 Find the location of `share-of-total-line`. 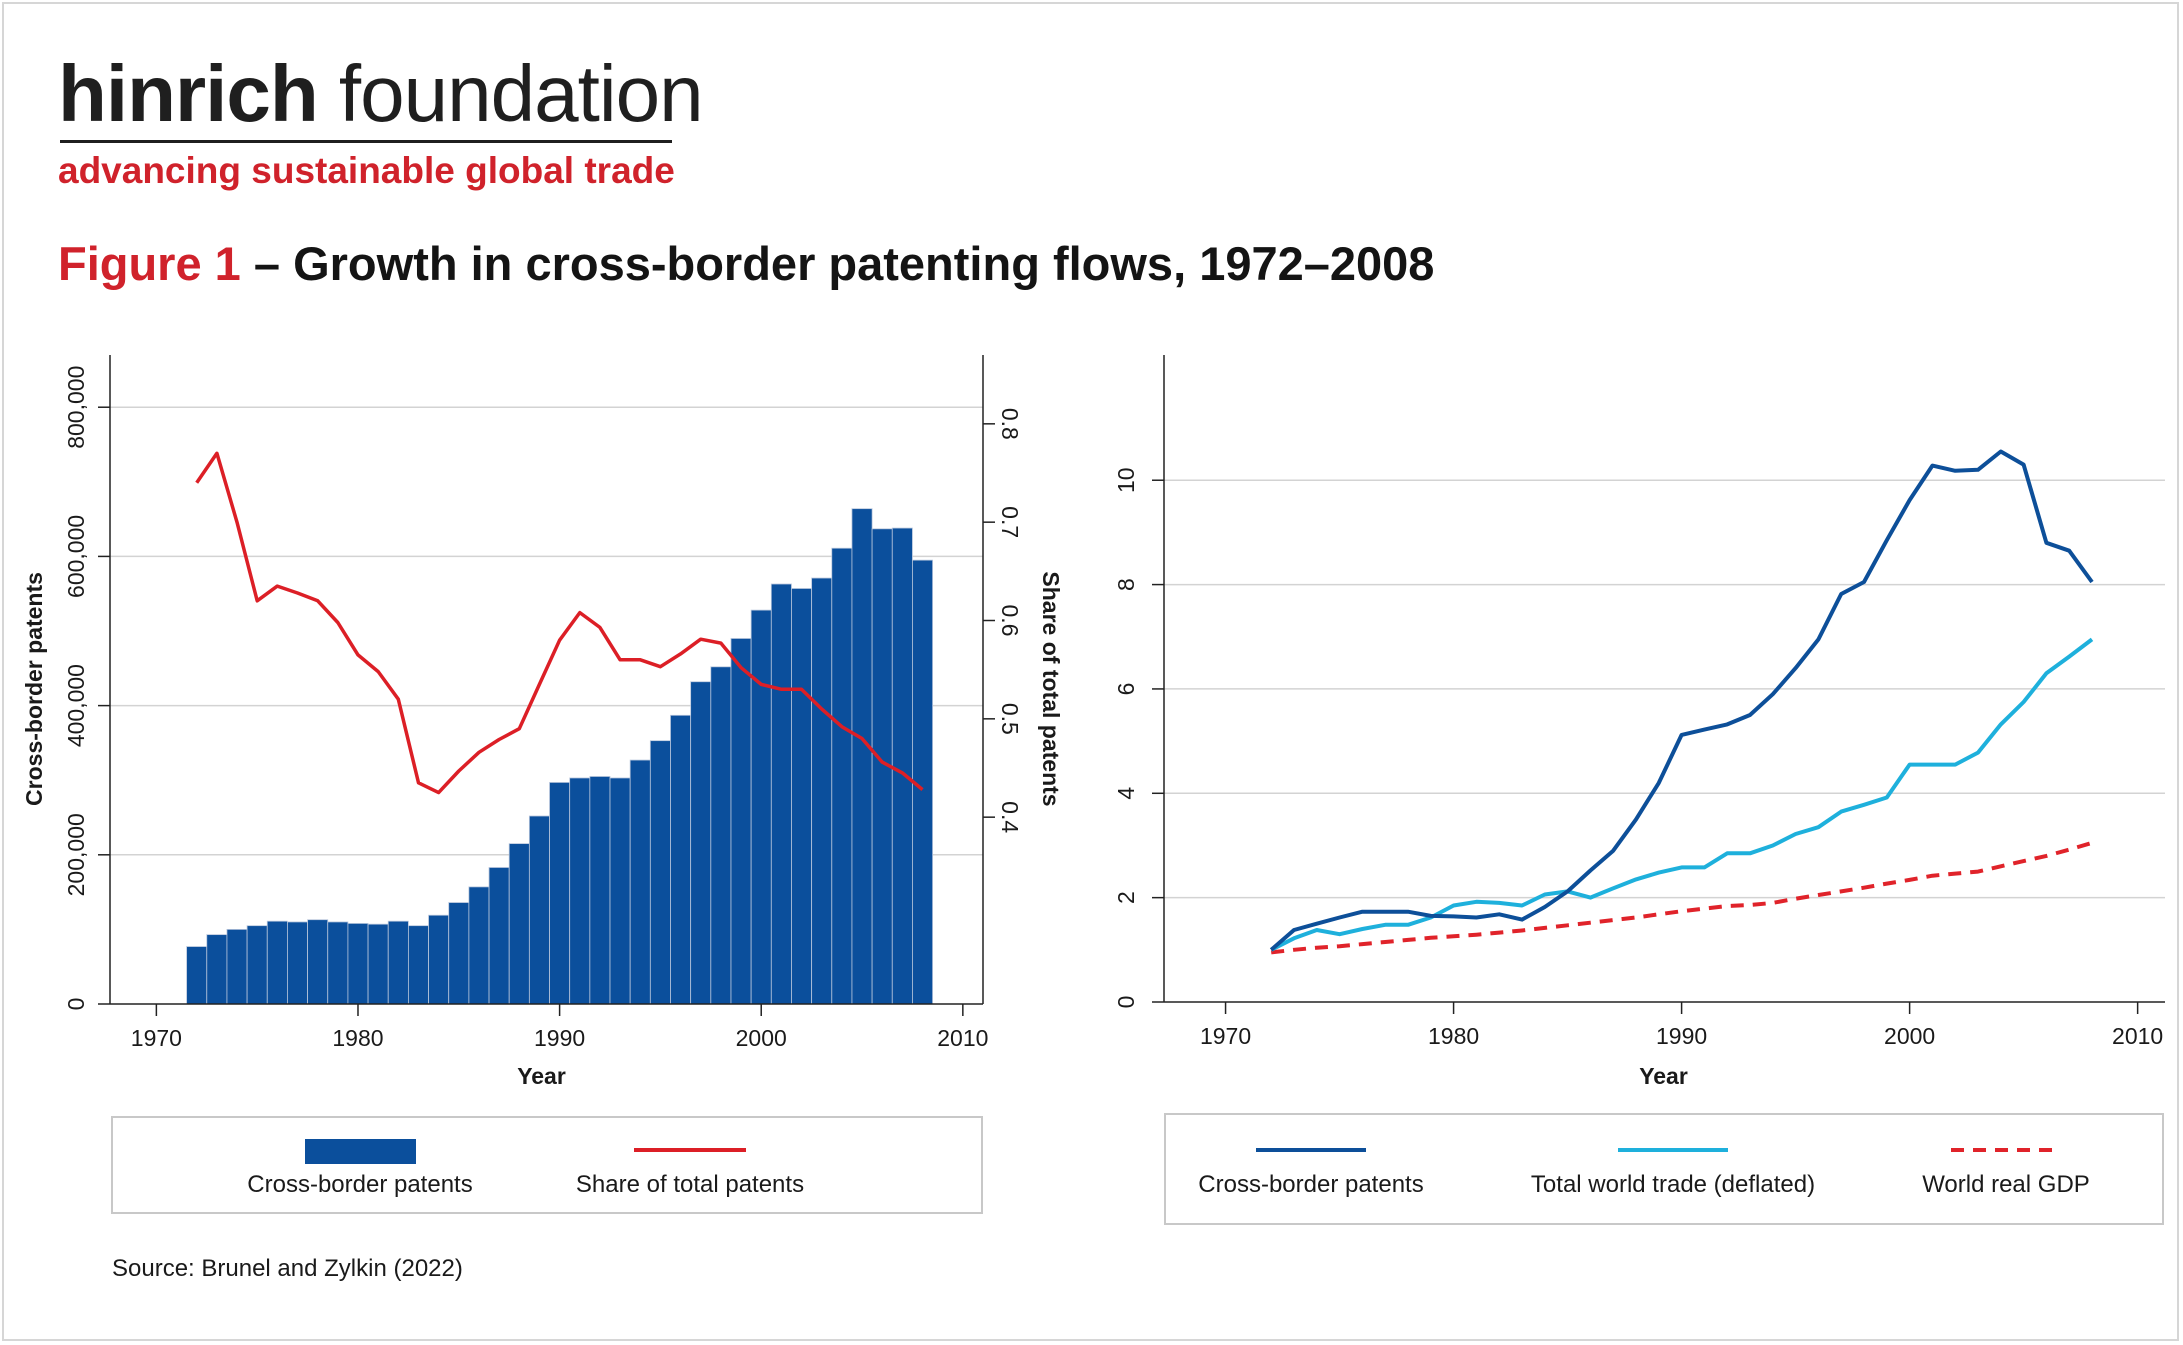

share-of-total-line is located at coordinates (559, 623).